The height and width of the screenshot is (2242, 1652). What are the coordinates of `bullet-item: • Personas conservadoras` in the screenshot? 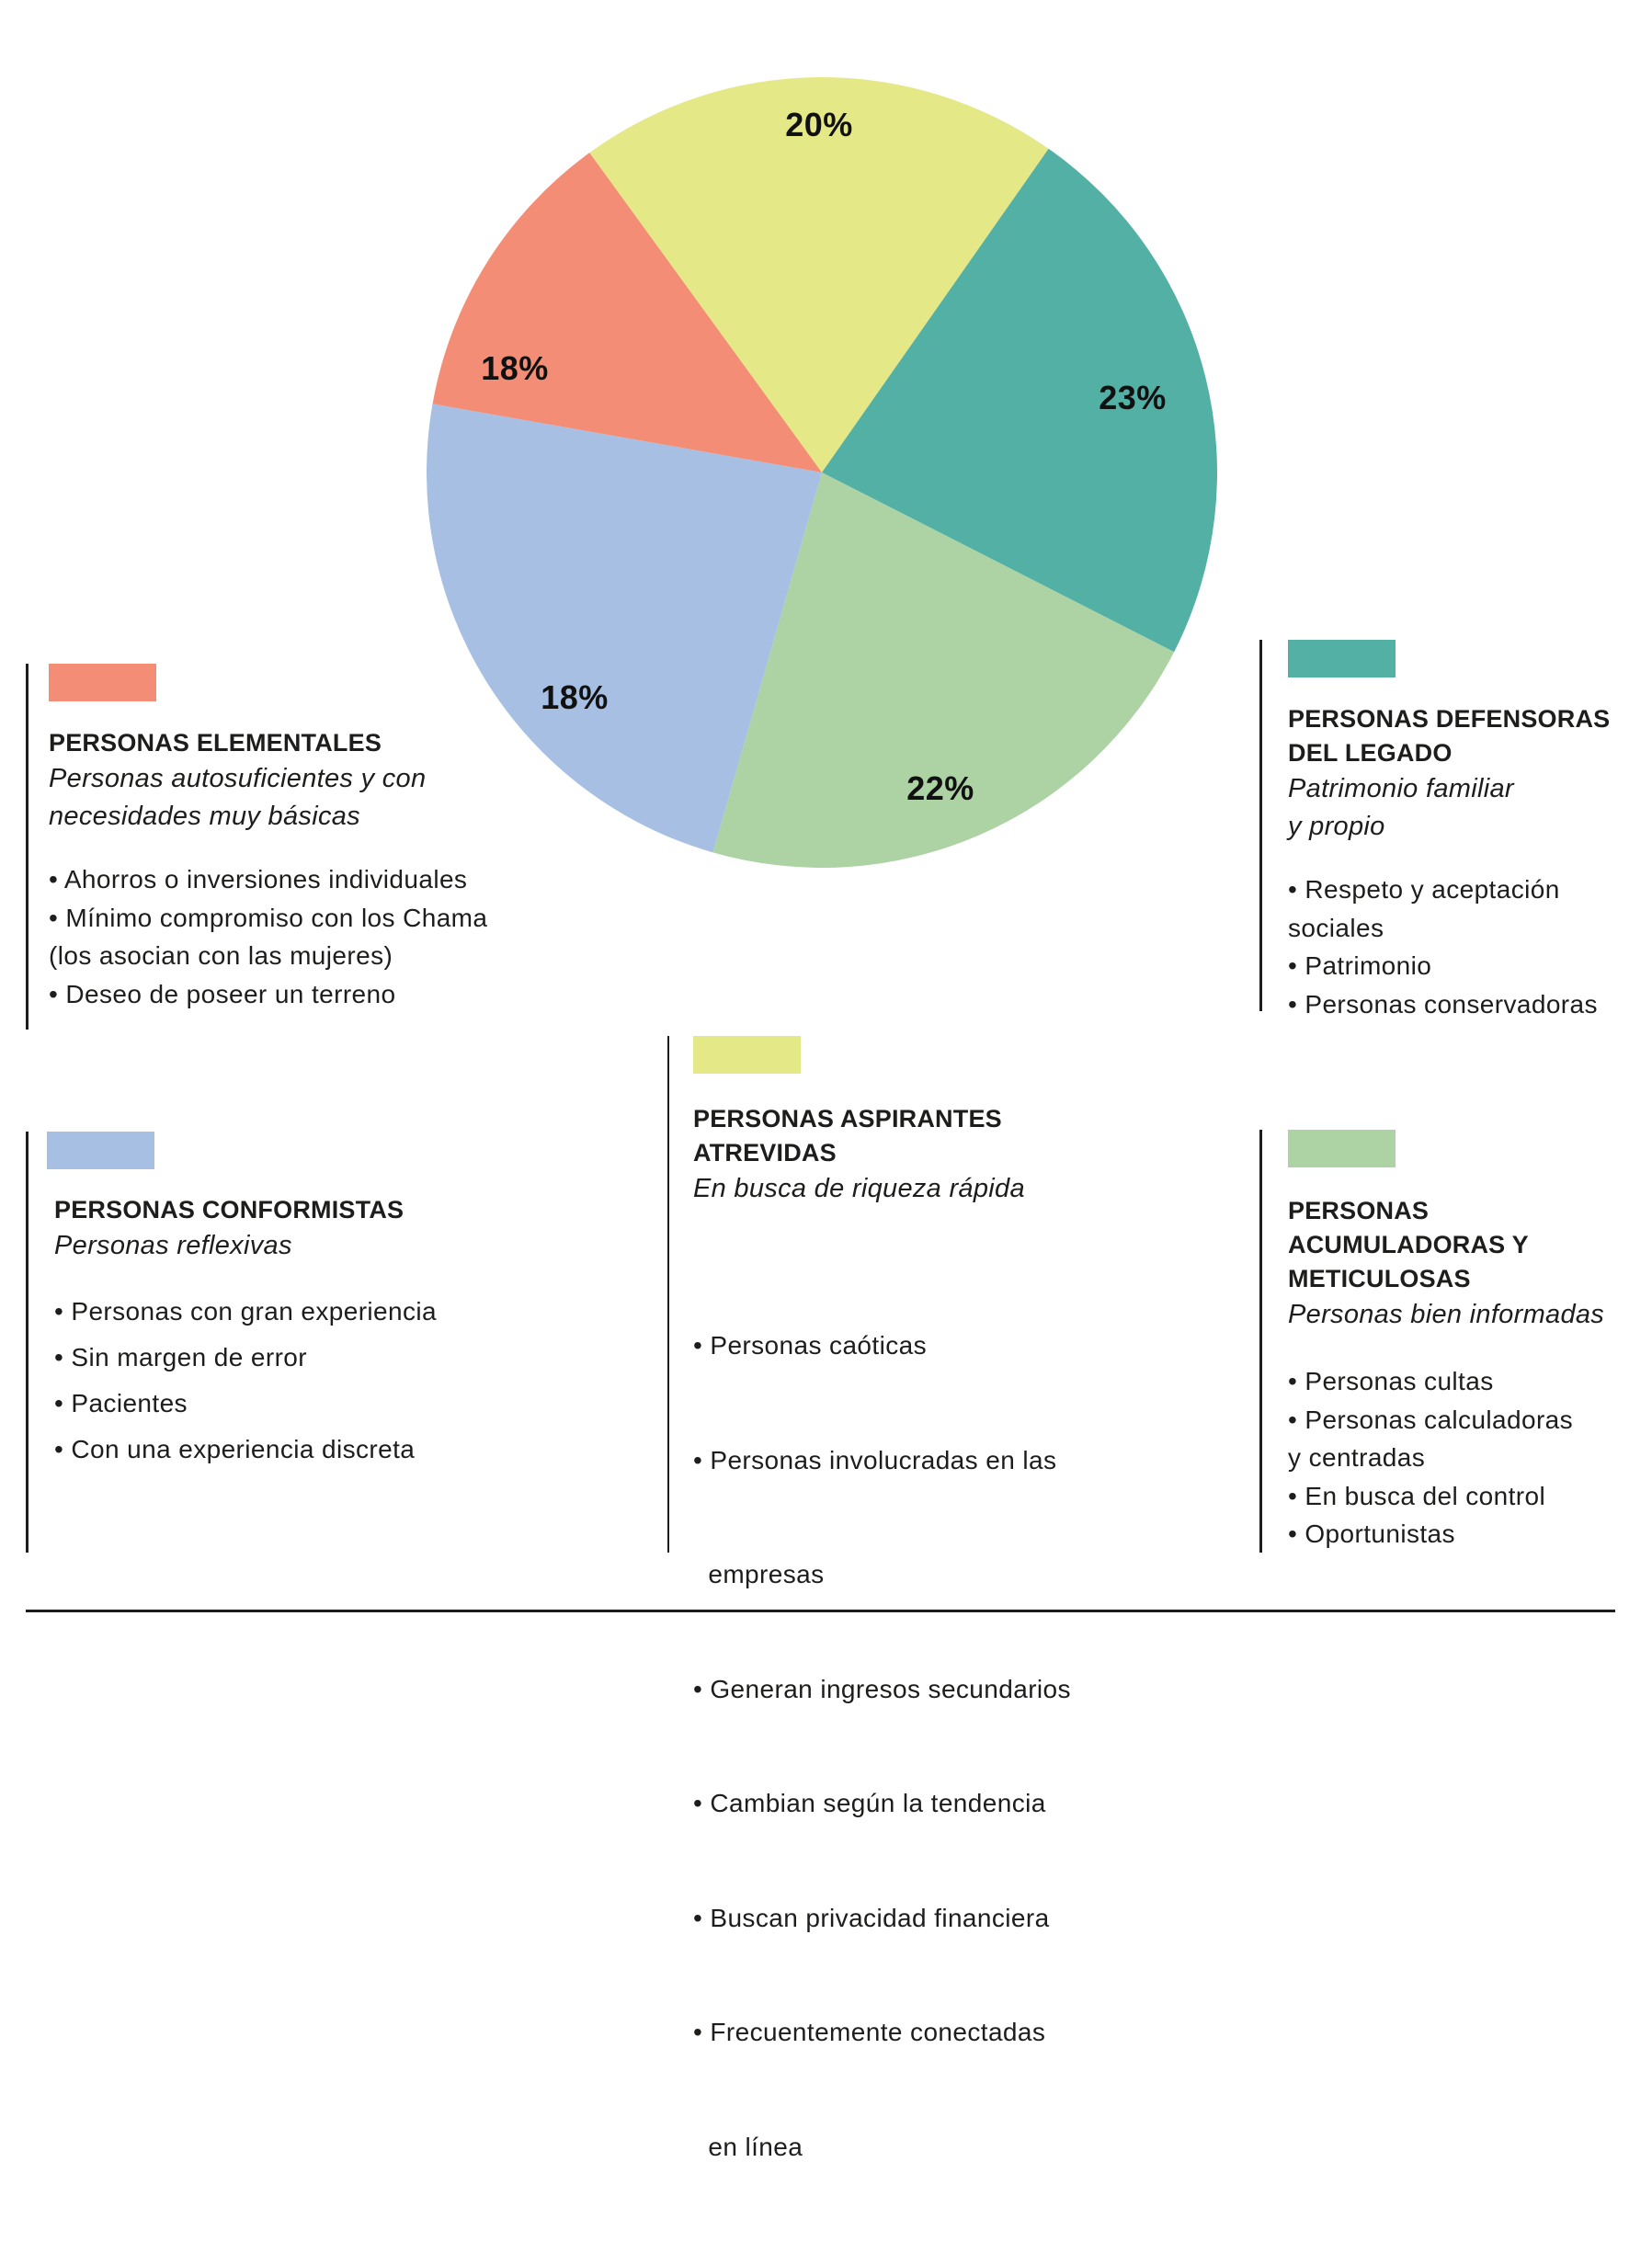 It's located at (1443, 1004).